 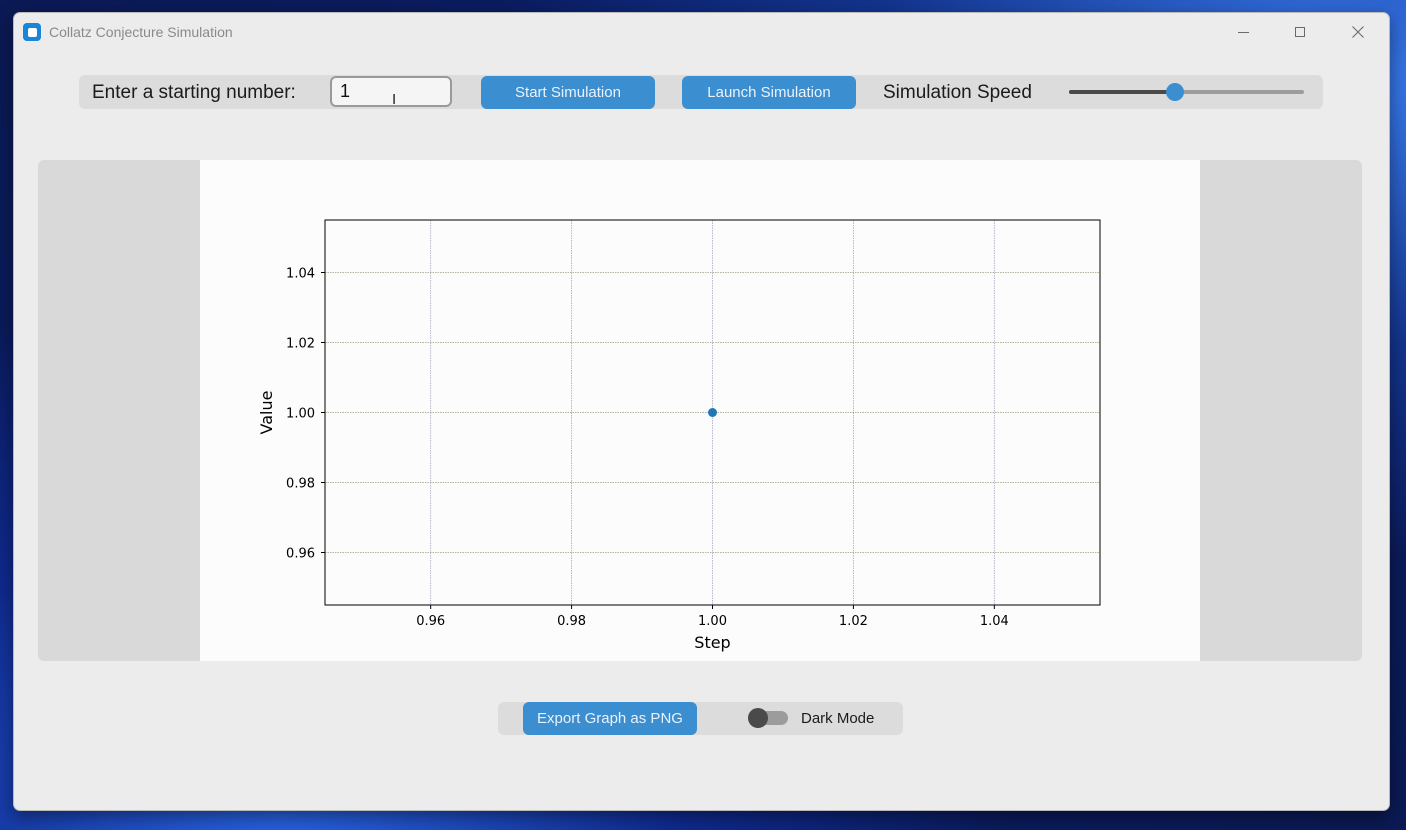 I want to click on slider-thumb, so click(x=1174, y=92).